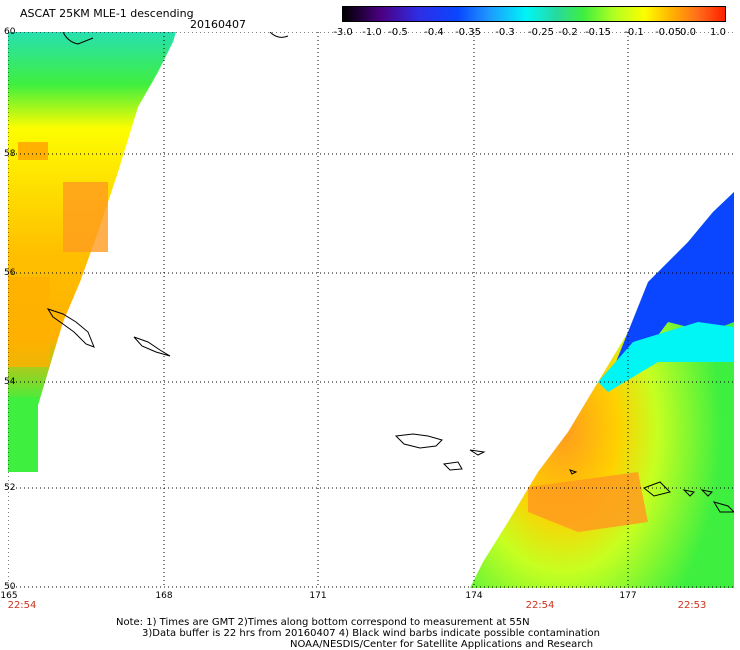  Describe the element at coordinates (534, 14) in the screenshot. I see `color-scale-bar` at that location.